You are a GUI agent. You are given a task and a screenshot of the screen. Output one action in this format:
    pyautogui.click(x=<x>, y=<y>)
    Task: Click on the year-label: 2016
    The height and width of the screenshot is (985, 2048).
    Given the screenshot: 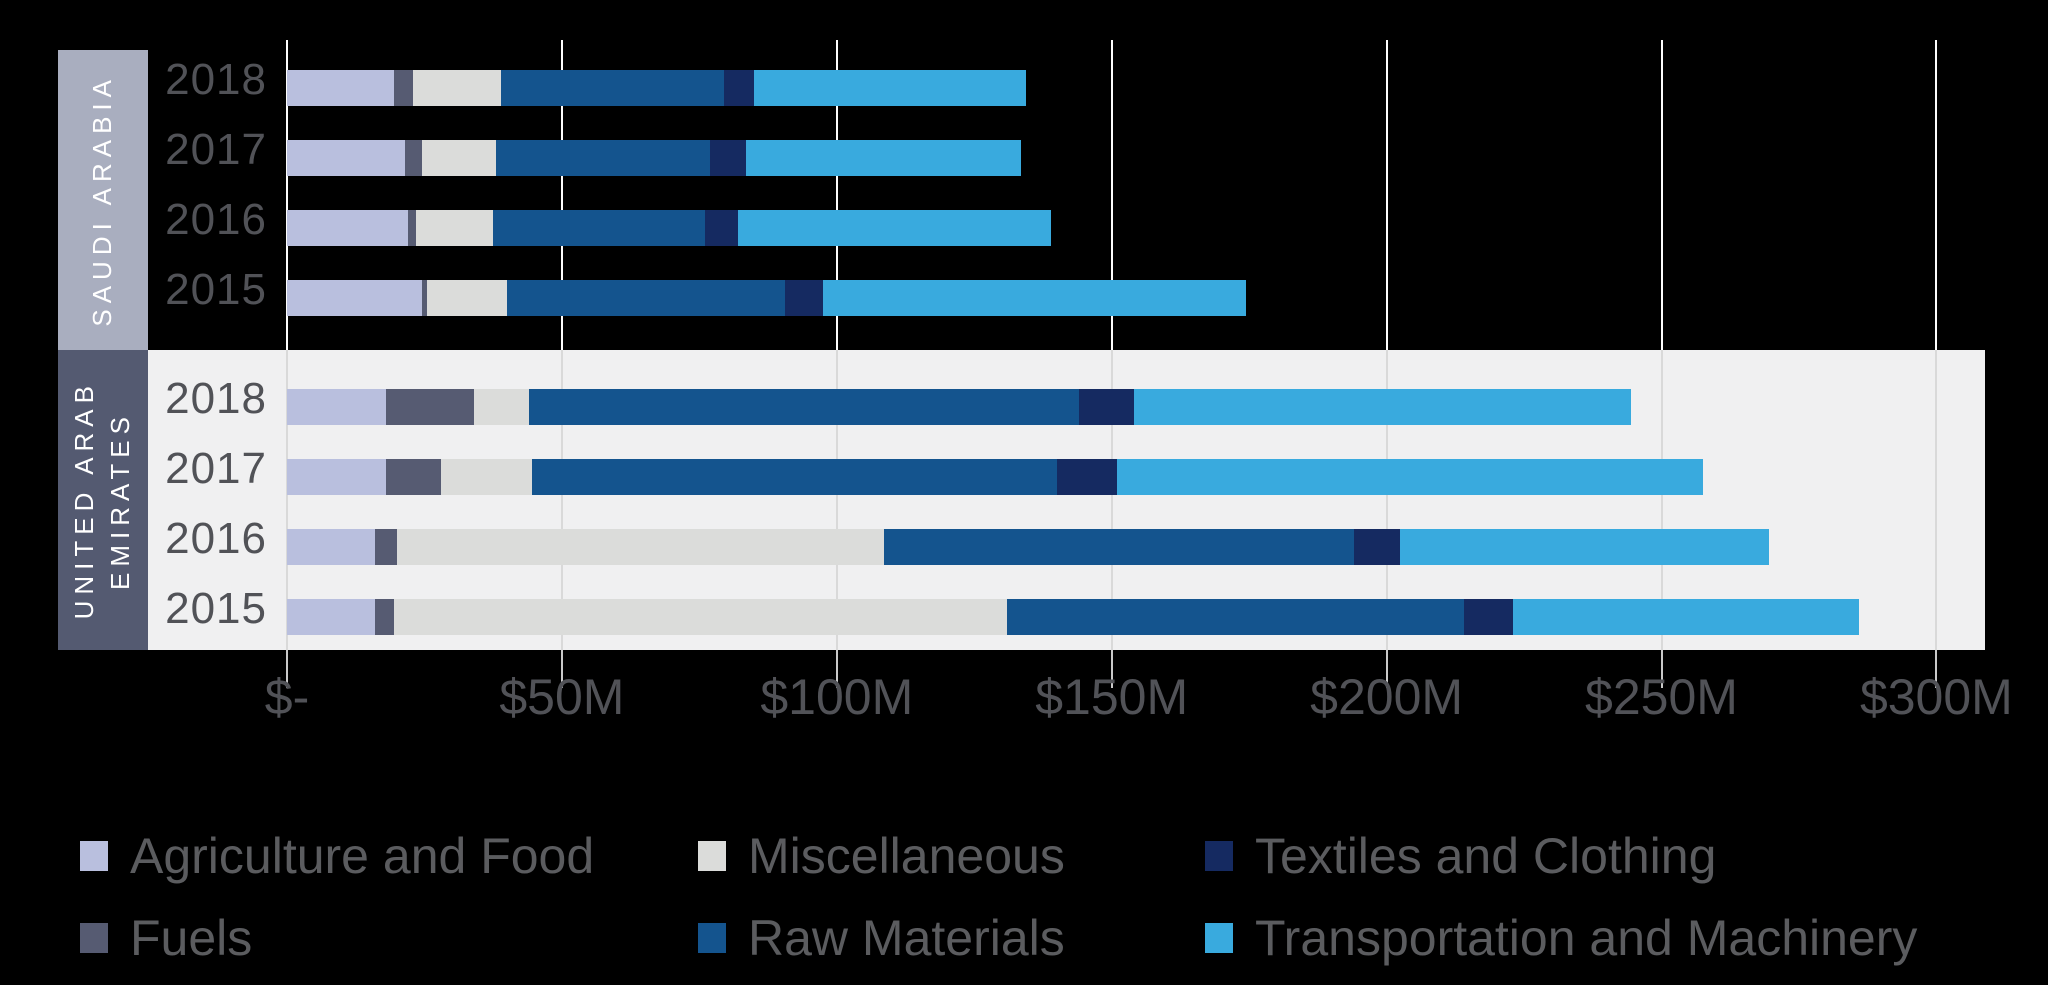 What is the action you would take?
    pyautogui.click(x=216, y=538)
    